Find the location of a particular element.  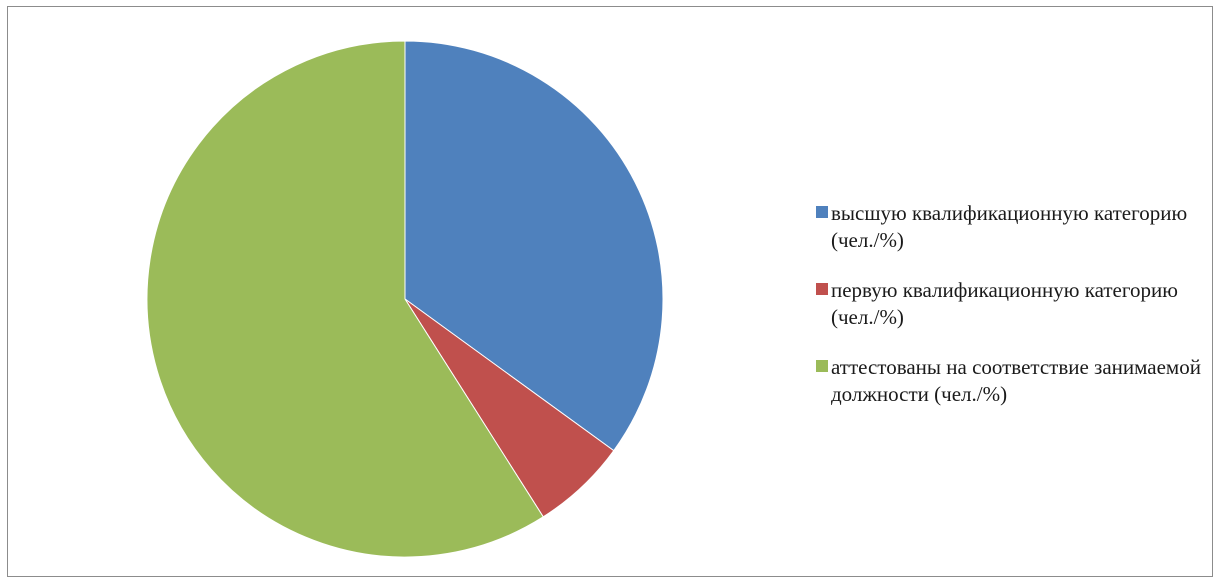

legend-swatch-highest-category is located at coordinates (822, 212).